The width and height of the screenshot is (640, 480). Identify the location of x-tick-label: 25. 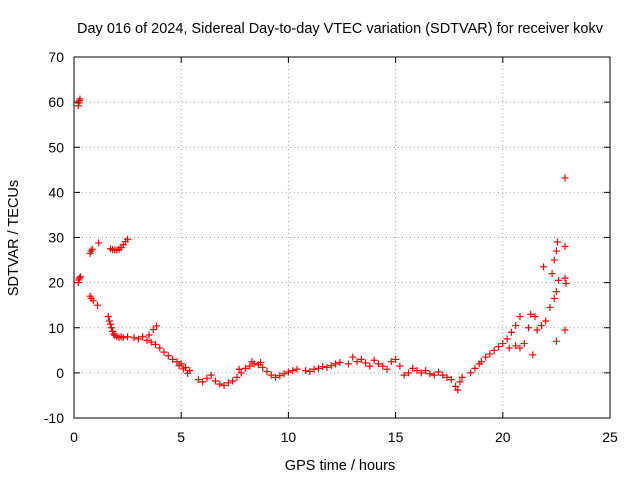
(610, 437).